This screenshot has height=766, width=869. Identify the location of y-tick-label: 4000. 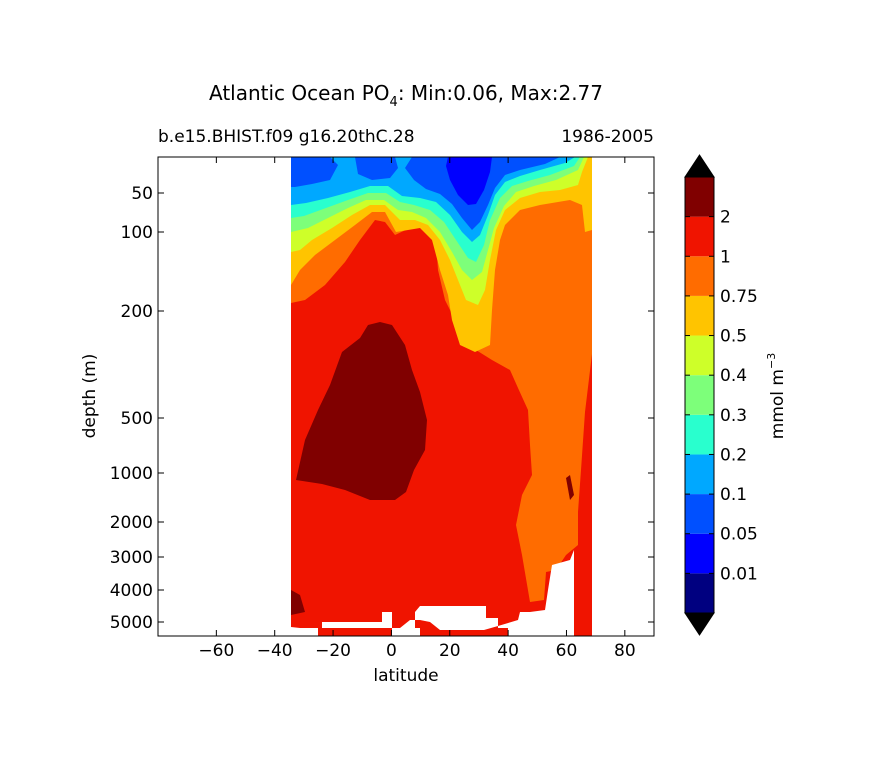
(131, 591).